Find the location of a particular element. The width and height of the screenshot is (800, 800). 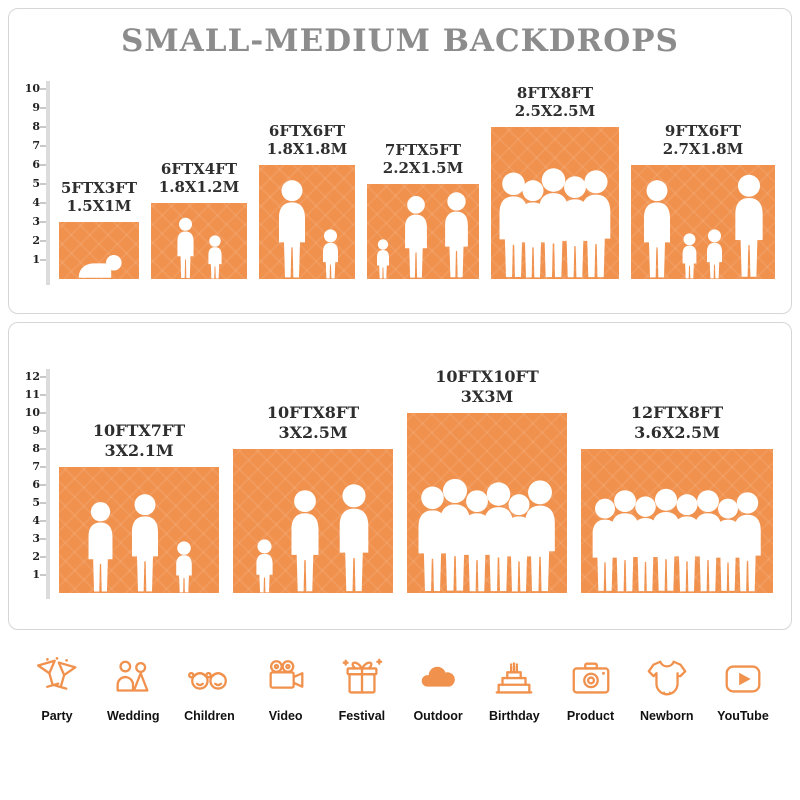

ruler-tick-label: 7 is located at coordinates (36, 466).